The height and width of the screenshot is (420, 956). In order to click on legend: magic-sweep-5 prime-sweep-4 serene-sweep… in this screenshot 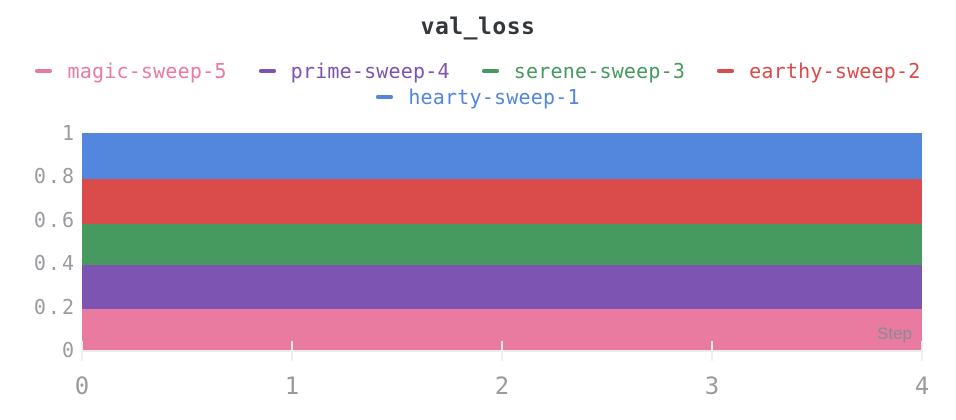, I will do `click(478, 84)`.